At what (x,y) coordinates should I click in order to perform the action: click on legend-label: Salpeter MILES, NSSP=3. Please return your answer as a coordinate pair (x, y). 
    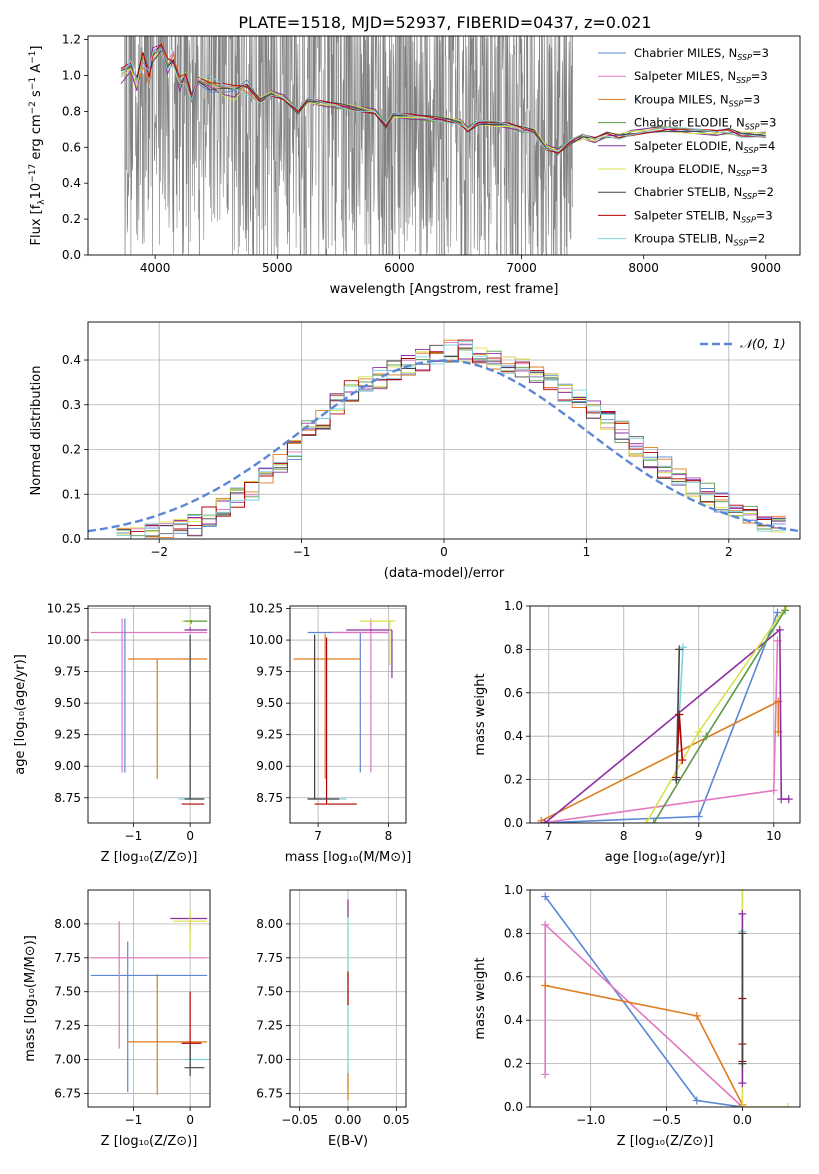
    Looking at the image, I should click on (701, 77).